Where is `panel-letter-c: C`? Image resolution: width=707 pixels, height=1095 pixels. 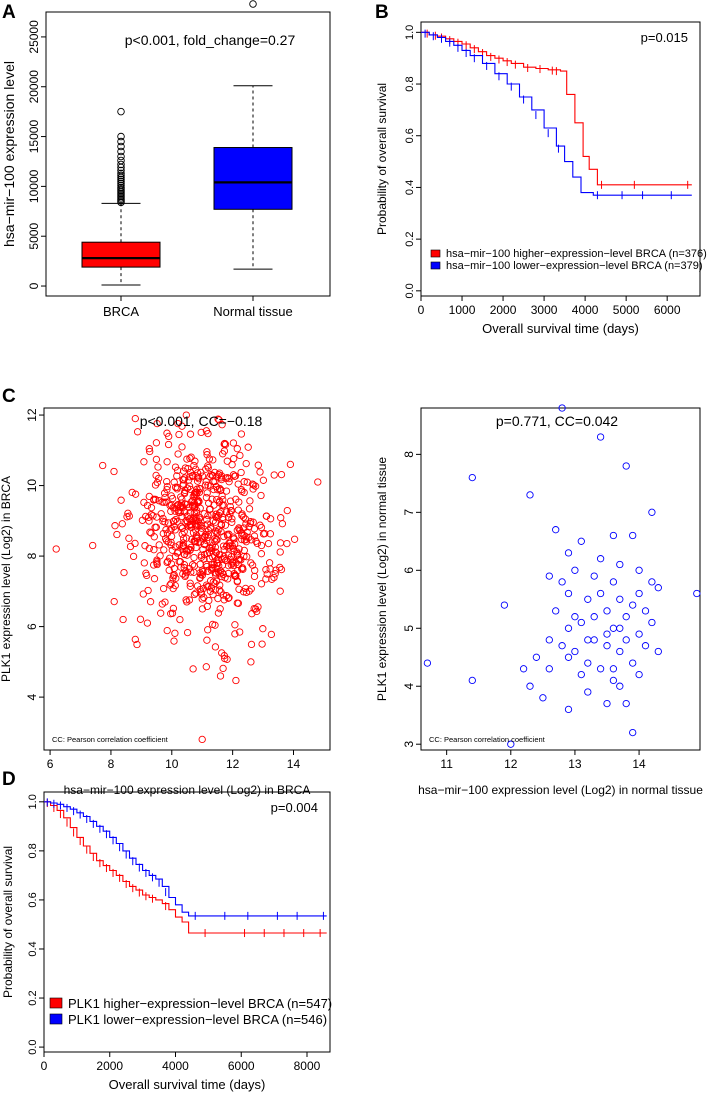 panel-letter-c: C is located at coordinates (9, 396).